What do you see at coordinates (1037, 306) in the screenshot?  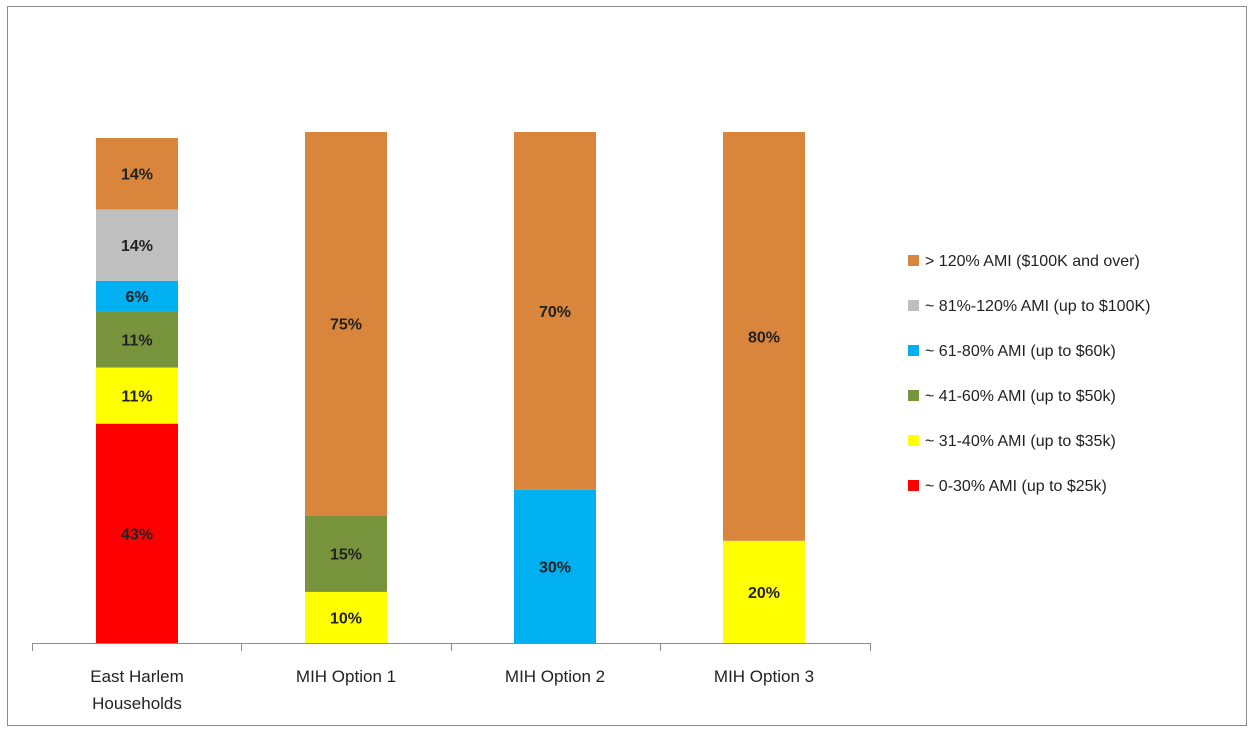 I see `legend-label-81-120-ami-up-to-100k: ~ 81%-120% AMI (up to $100K)` at bounding box center [1037, 306].